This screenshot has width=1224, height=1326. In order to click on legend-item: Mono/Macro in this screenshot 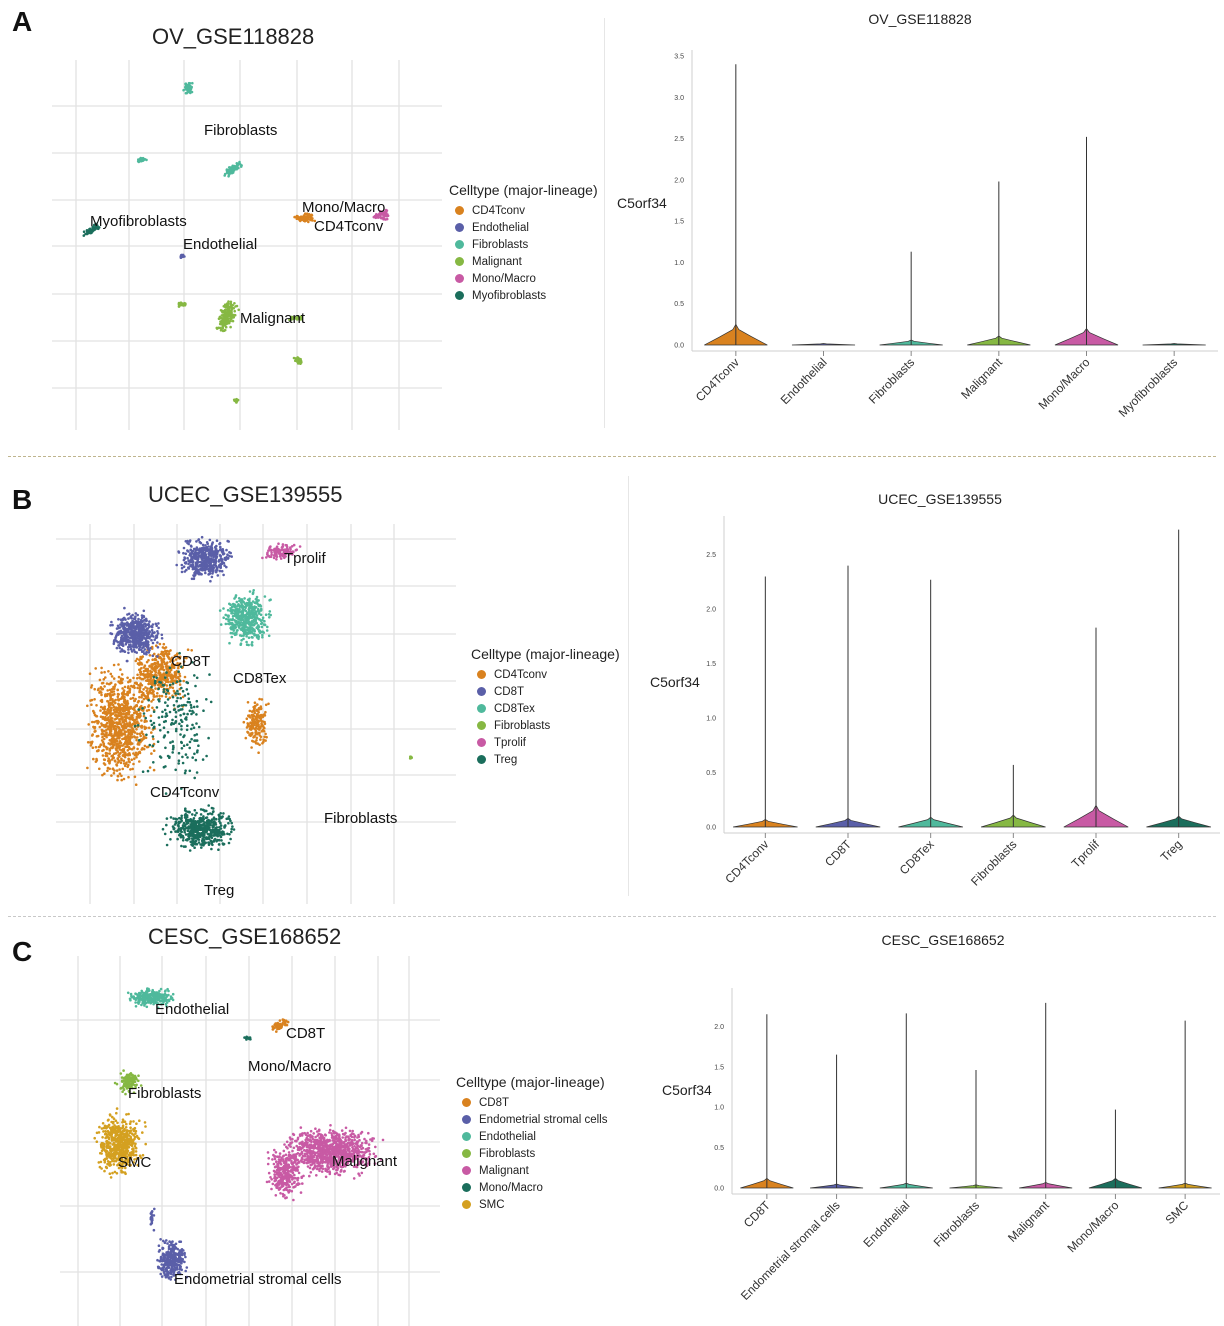, I will do `click(523, 278)`.